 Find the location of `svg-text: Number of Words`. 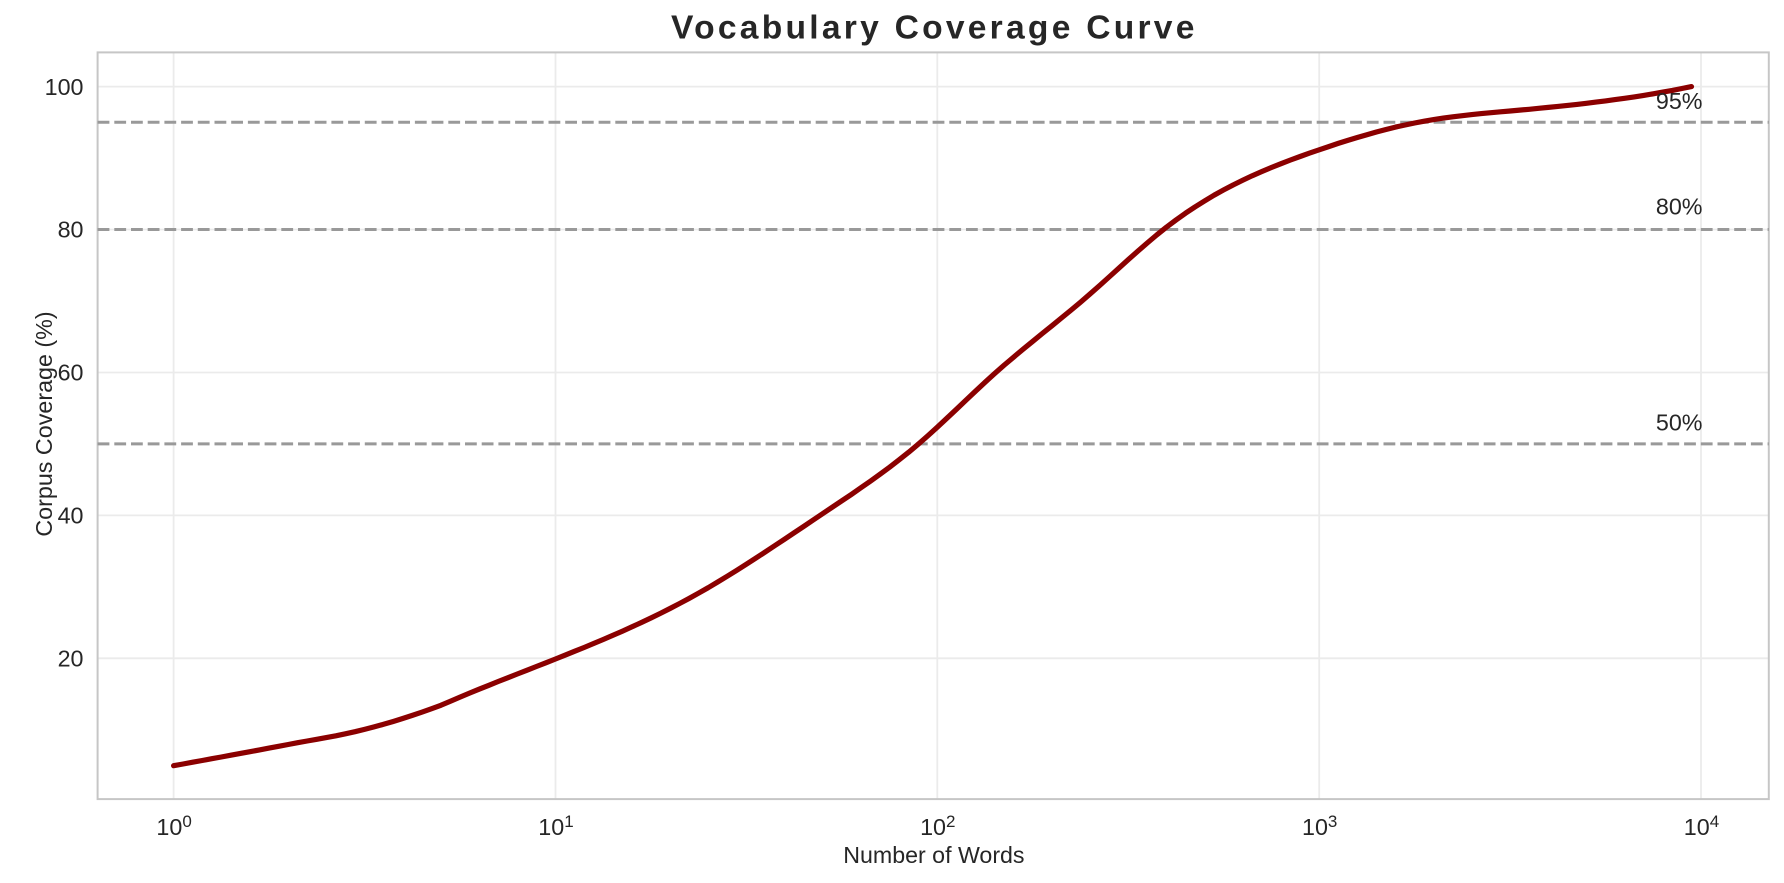

svg-text: Number of Words is located at coordinates (933, 855).